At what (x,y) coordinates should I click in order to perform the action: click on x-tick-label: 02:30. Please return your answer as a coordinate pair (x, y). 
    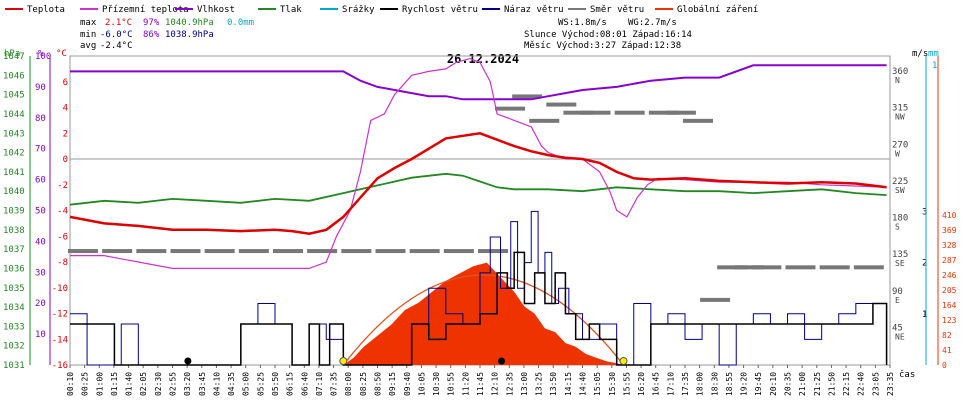
    Looking at the image, I should click on (158, 384).